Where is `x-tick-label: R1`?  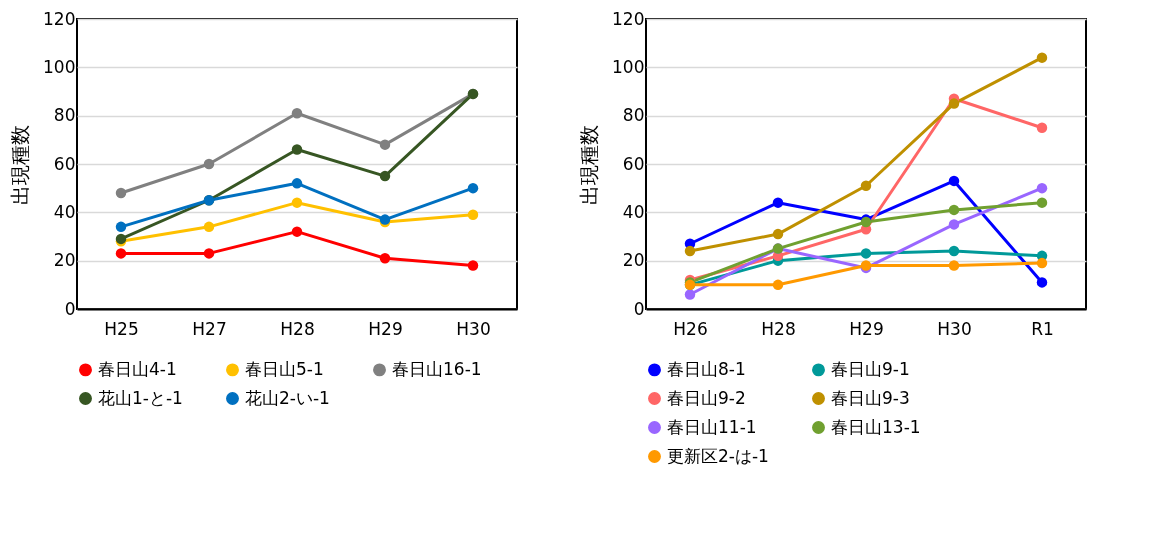 x-tick-label: R1 is located at coordinates (1042, 328).